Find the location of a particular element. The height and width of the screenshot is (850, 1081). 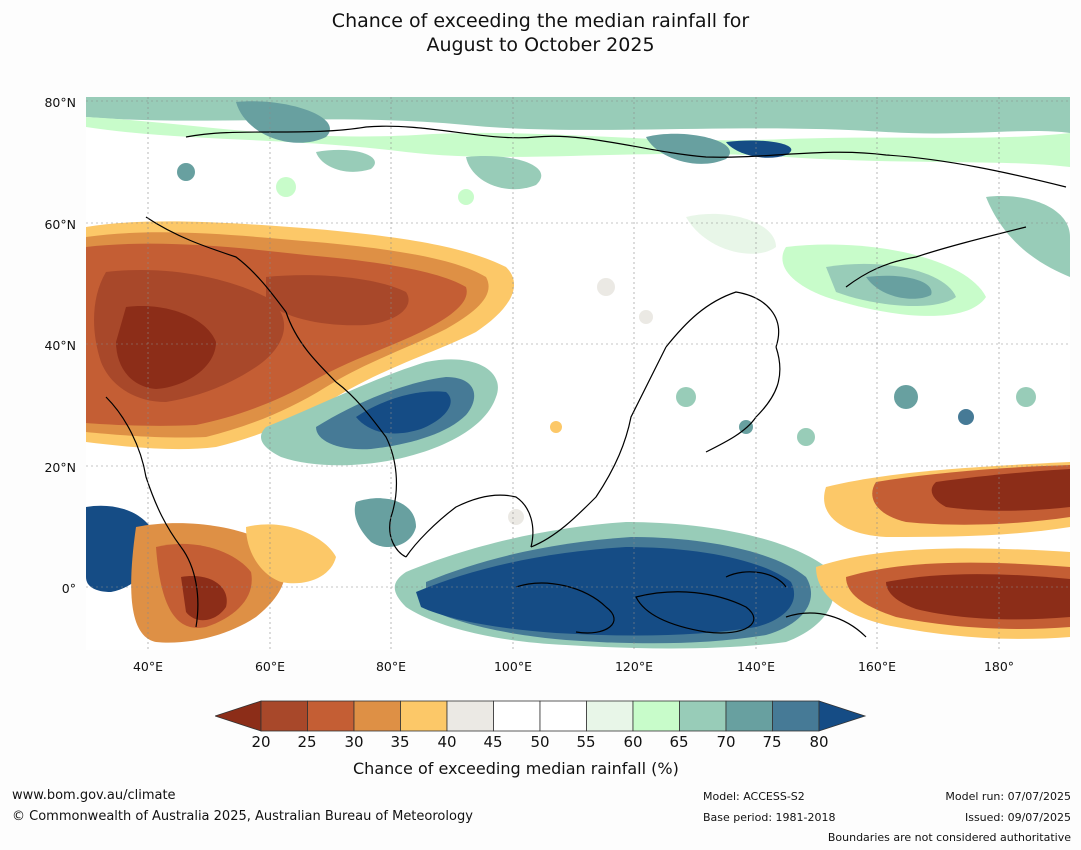

lon-label-120e: 120°E is located at coordinates (633, 666).